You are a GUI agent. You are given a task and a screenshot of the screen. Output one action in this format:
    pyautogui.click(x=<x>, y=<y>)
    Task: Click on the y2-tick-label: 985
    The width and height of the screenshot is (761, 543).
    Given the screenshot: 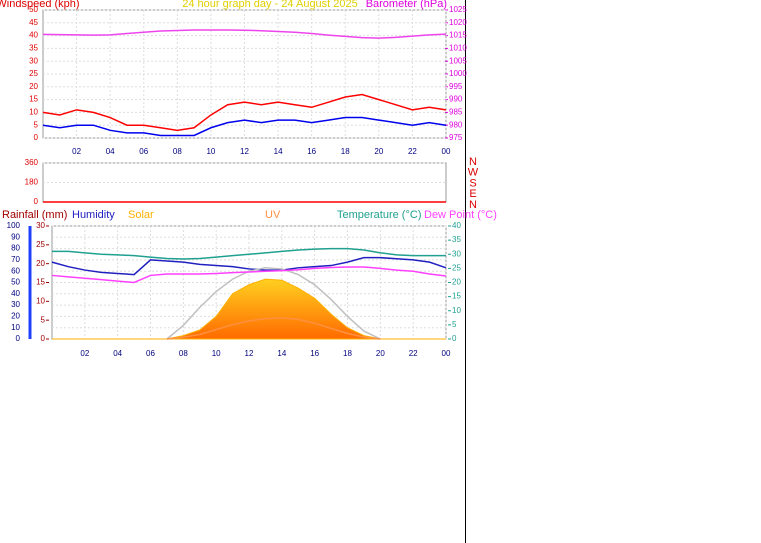 What is the action you would take?
    pyautogui.click(x=456, y=112)
    